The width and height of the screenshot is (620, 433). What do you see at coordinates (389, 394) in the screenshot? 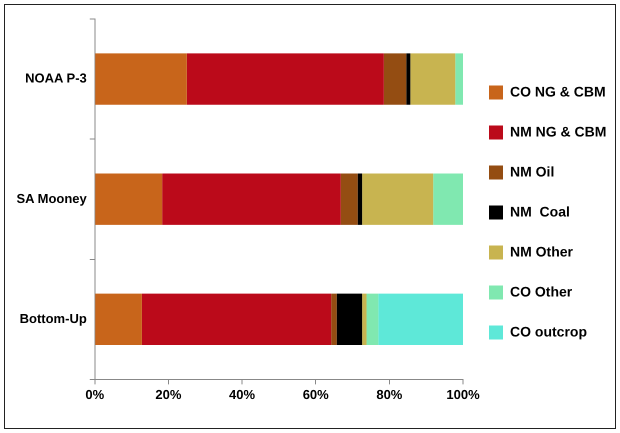
I see `x-tick-label: 80%` at bounding box center [389, 394].